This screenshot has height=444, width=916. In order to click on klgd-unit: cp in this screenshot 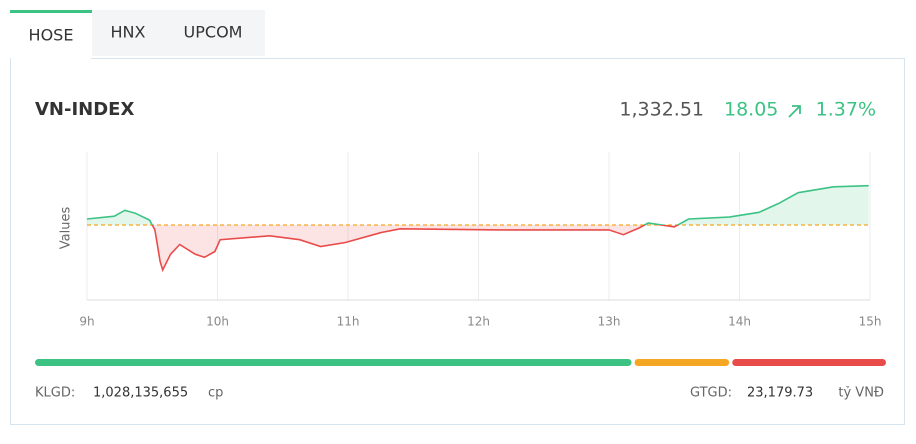, I will do `click(215, 393)`.